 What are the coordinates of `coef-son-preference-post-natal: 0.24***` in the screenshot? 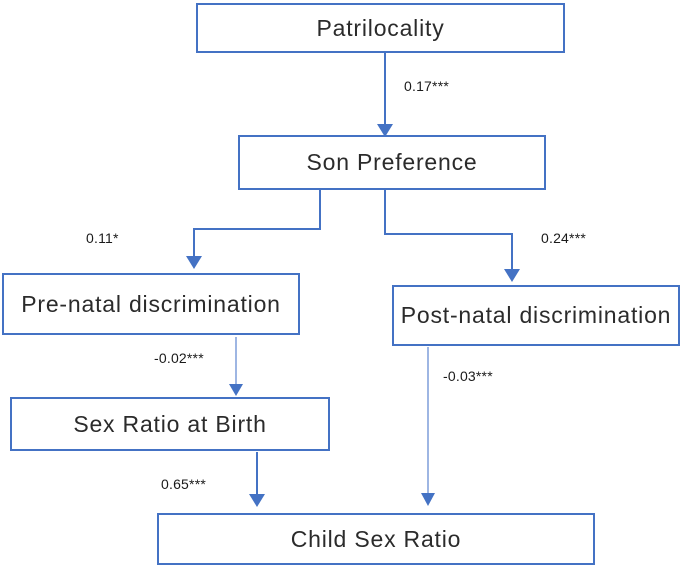 It's located at (563, 238).